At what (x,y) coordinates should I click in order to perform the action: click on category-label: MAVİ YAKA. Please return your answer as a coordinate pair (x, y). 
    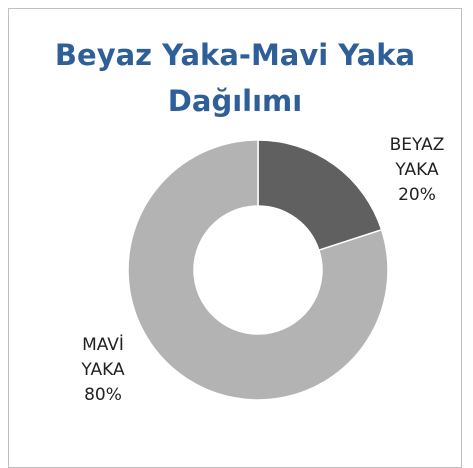
    Looking at the image, I should click on (103, 357).